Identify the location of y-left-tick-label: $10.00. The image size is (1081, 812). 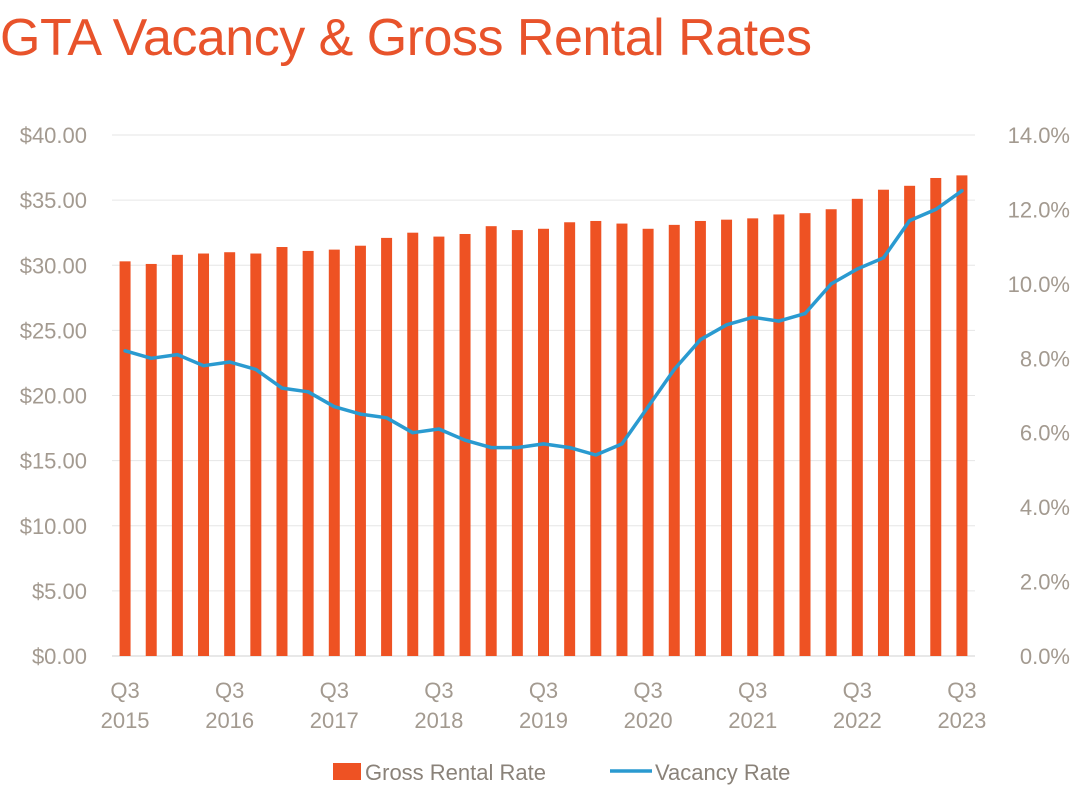
(53, 526).